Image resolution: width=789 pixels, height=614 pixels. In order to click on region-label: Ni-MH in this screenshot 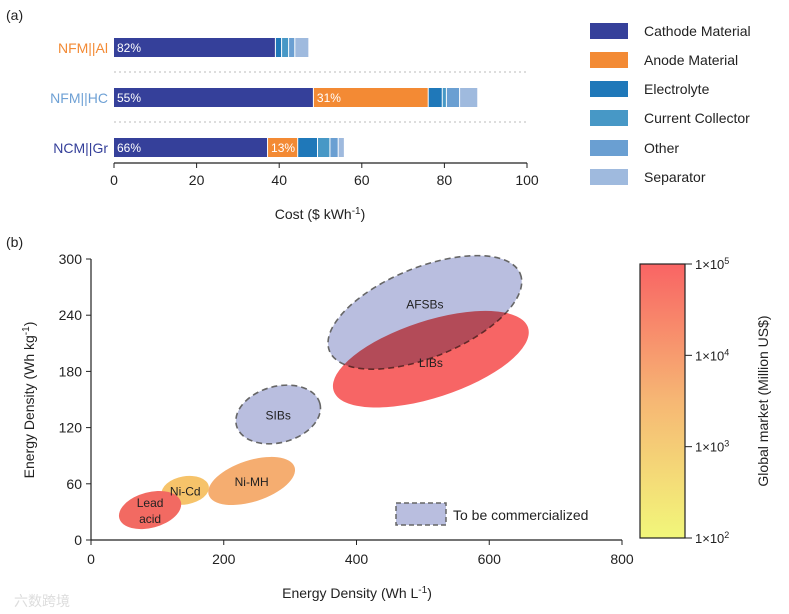, I will do `click(252, 482)`.